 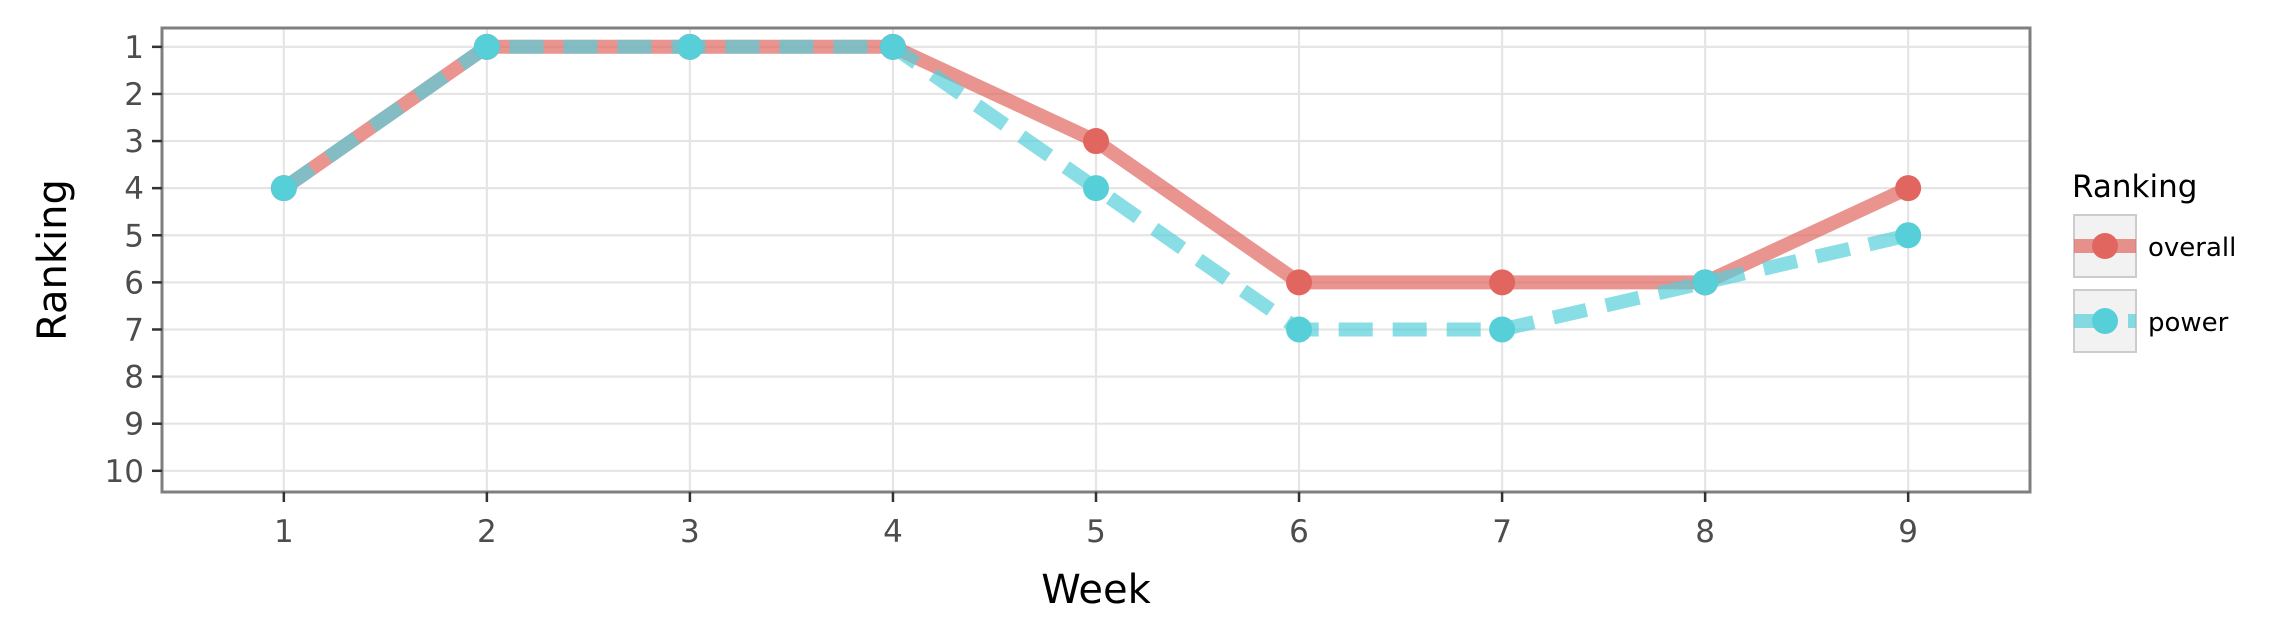 I want to click on y-tick-label: 5, so click(x=134, y=236).